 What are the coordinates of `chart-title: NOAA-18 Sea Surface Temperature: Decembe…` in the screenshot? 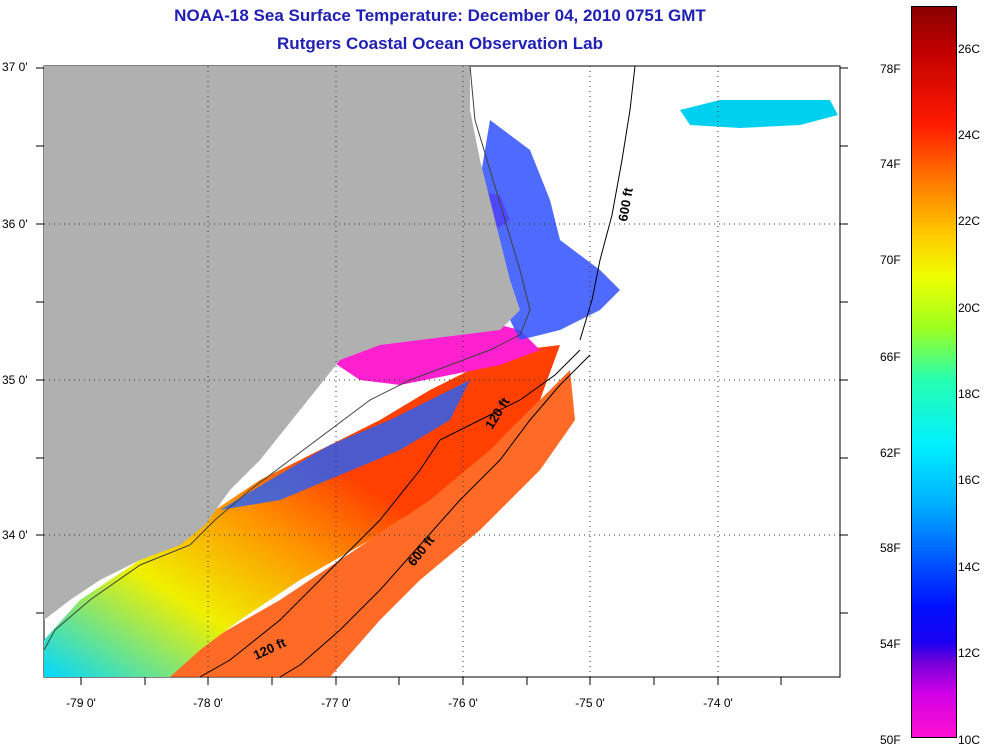 It's located at (440, 15).